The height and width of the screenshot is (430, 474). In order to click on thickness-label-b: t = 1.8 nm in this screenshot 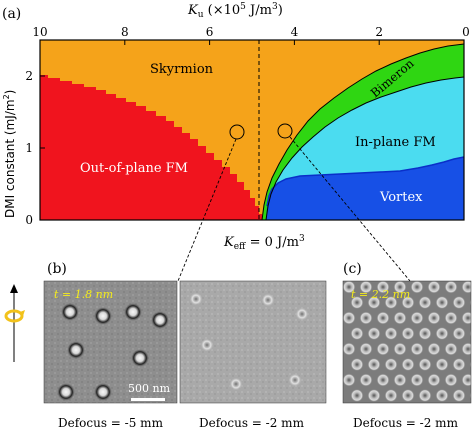, I will do `click(83, 294)`.